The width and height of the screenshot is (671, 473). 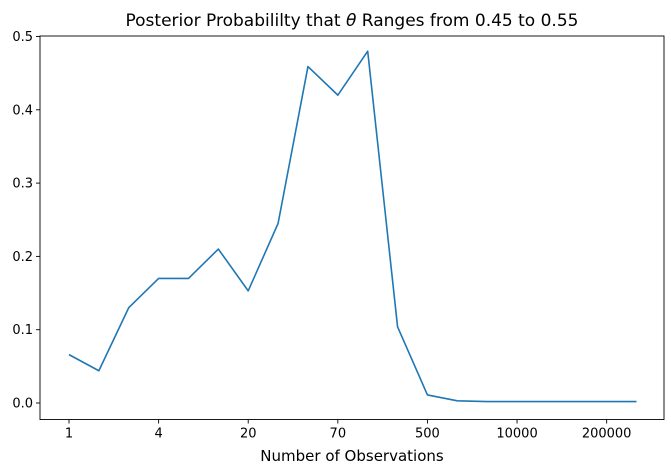 I want to click on y-axis-tick-label: 0.5, so click(x=22, y=37).